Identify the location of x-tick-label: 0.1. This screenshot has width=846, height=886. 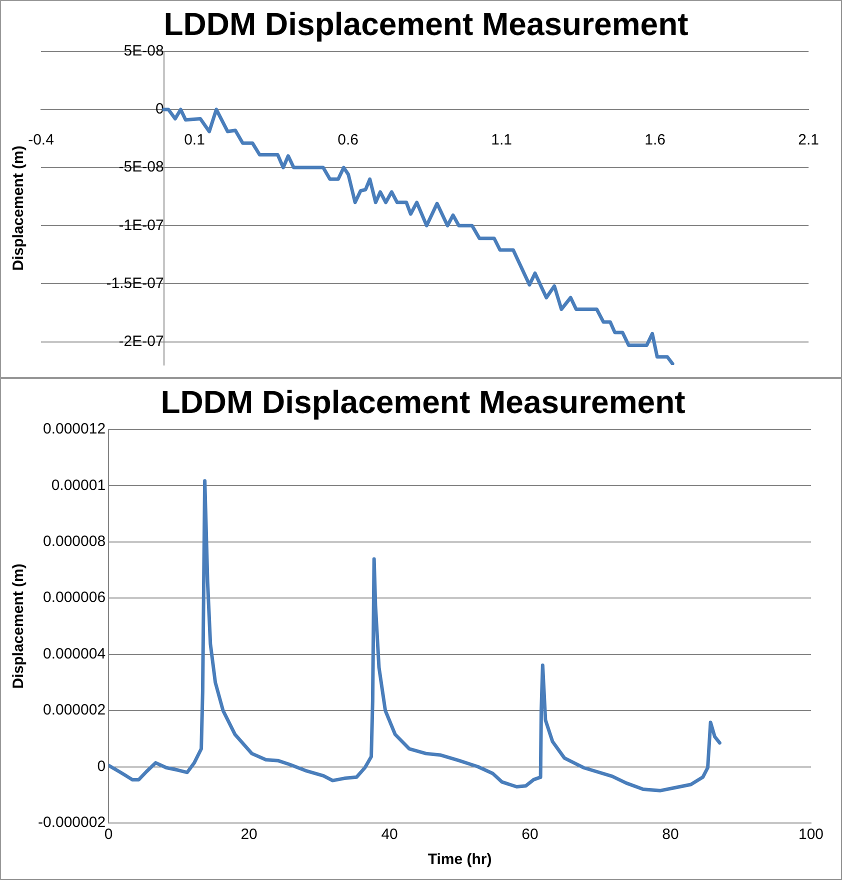
(194, 140).